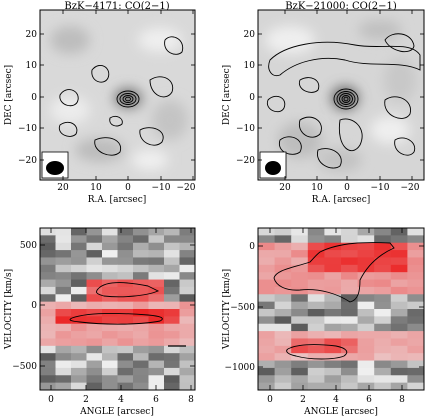 This screenshot has height=417, width=436. Describe the element at coordinates (128, 188) in the screenshot. I see `x-tick-label: 0` at that location.